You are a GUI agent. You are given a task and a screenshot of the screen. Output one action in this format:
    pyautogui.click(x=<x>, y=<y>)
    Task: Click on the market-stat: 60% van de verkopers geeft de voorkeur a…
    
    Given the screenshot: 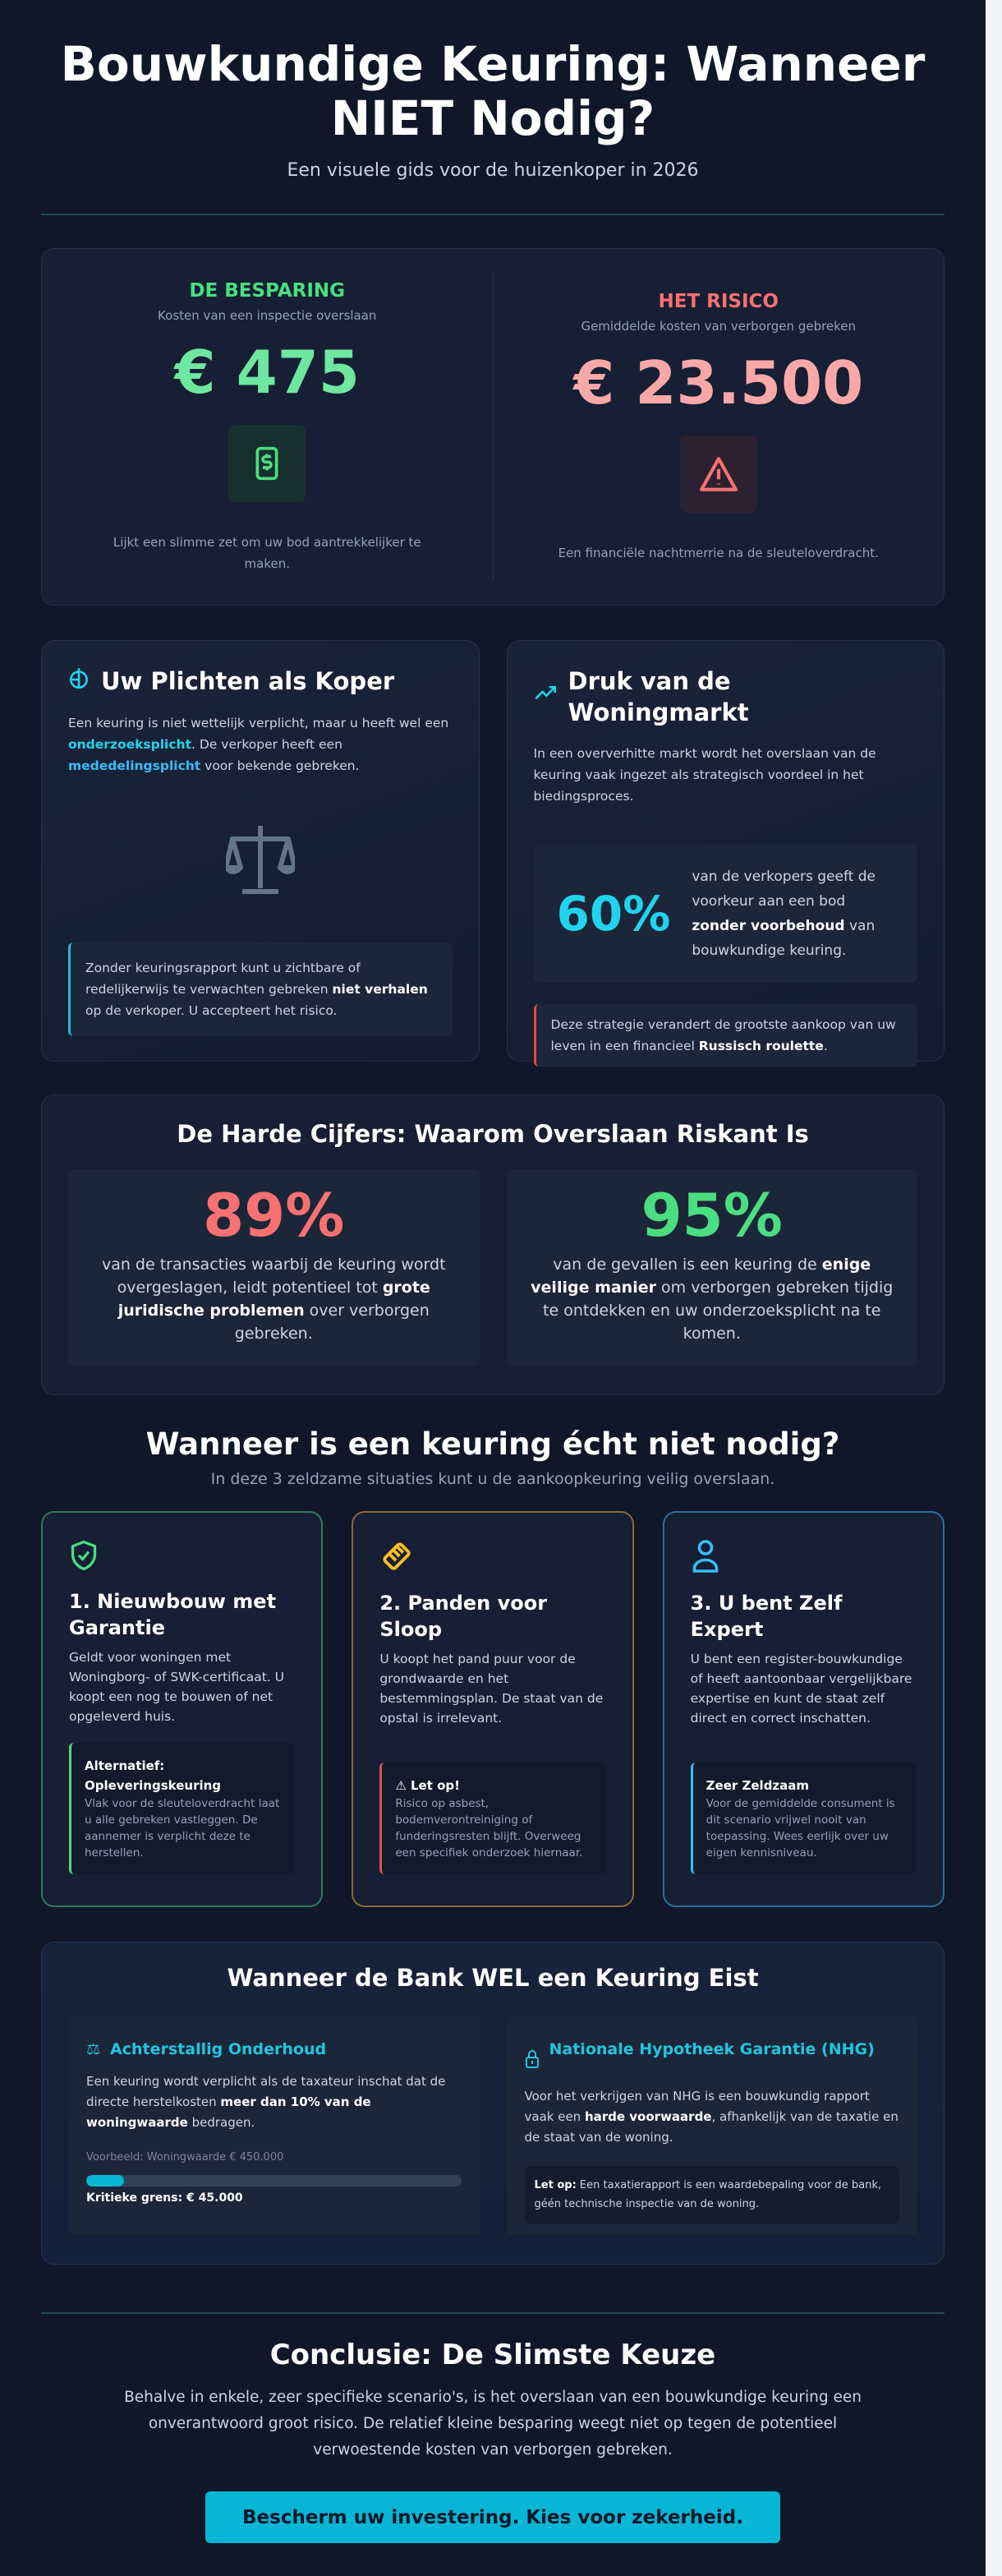 What is the action you would take?
    pyautogui.click(x=725, y=914)
    